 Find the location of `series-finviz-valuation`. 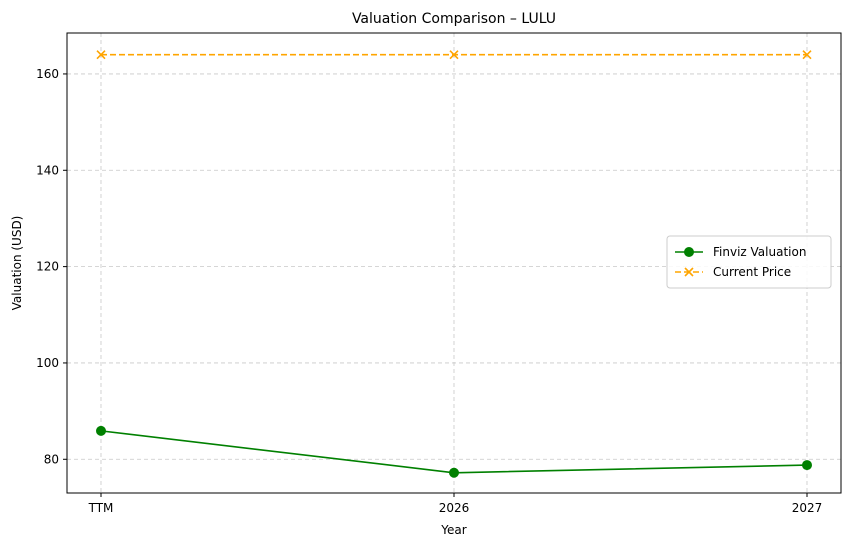

series-finviz-valuation is located at coordinates (454, 451).